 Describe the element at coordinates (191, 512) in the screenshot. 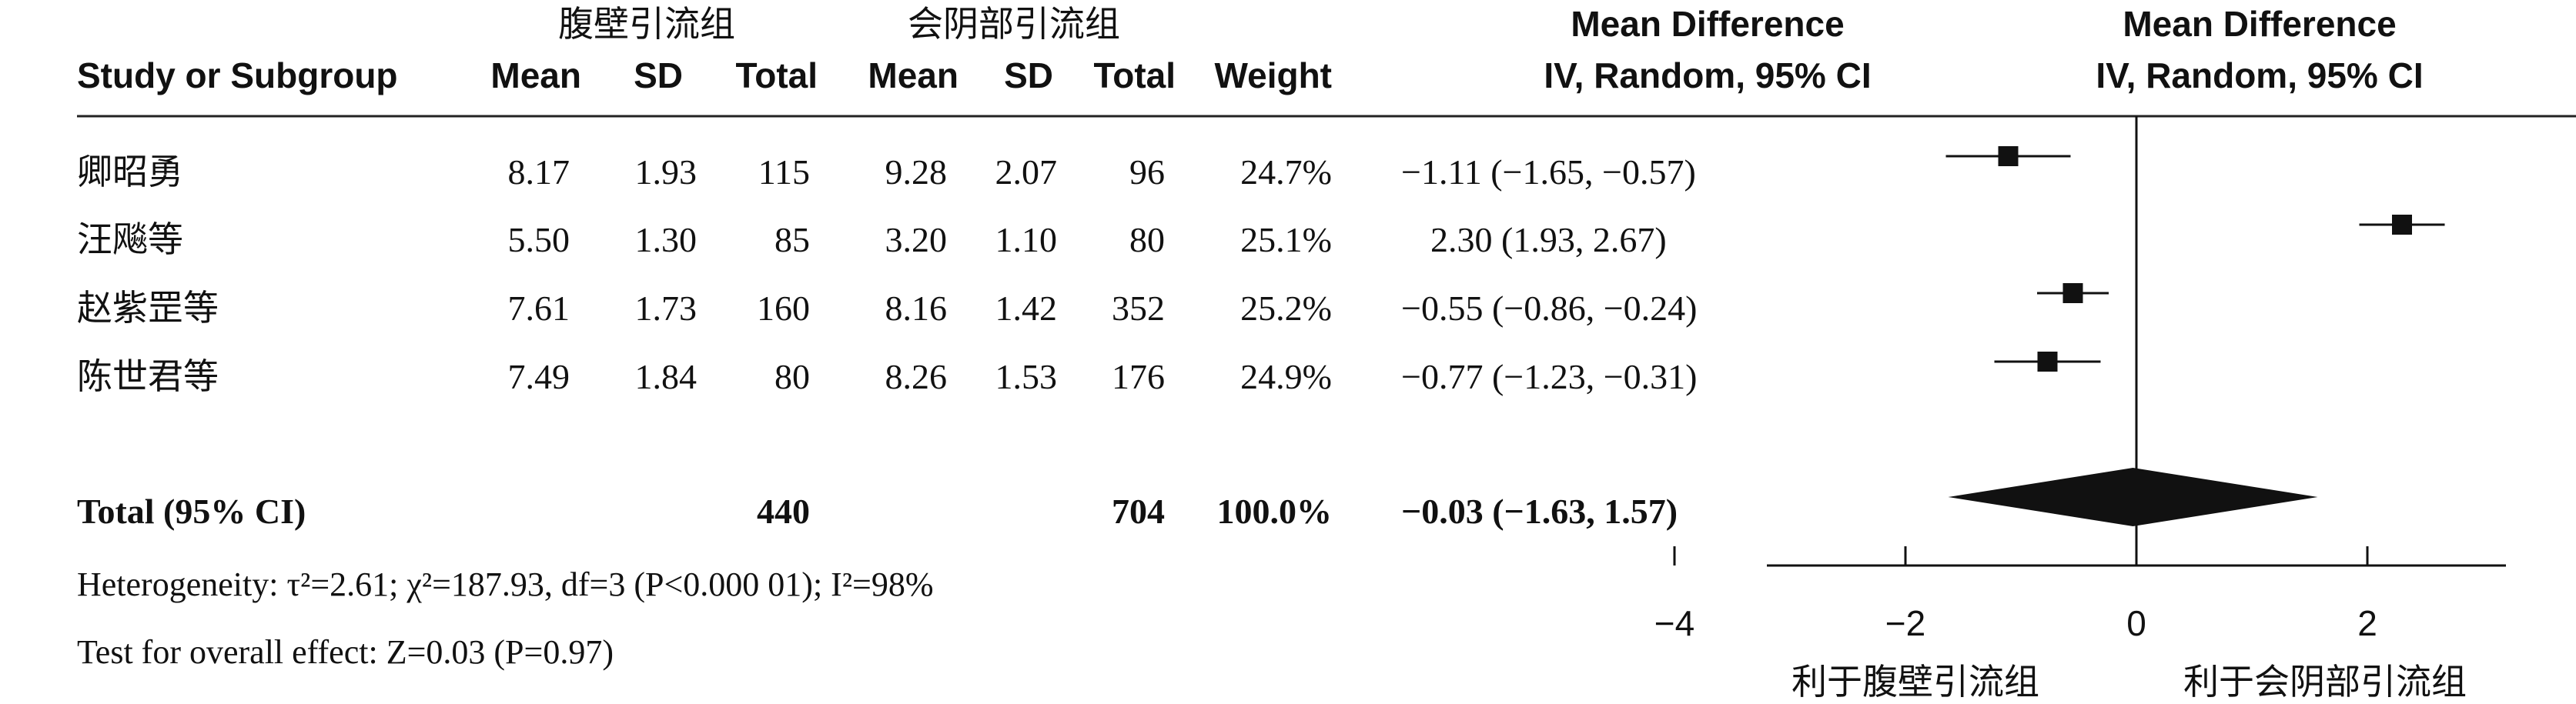

I see `total-label: Total (95% CI)` at that location.